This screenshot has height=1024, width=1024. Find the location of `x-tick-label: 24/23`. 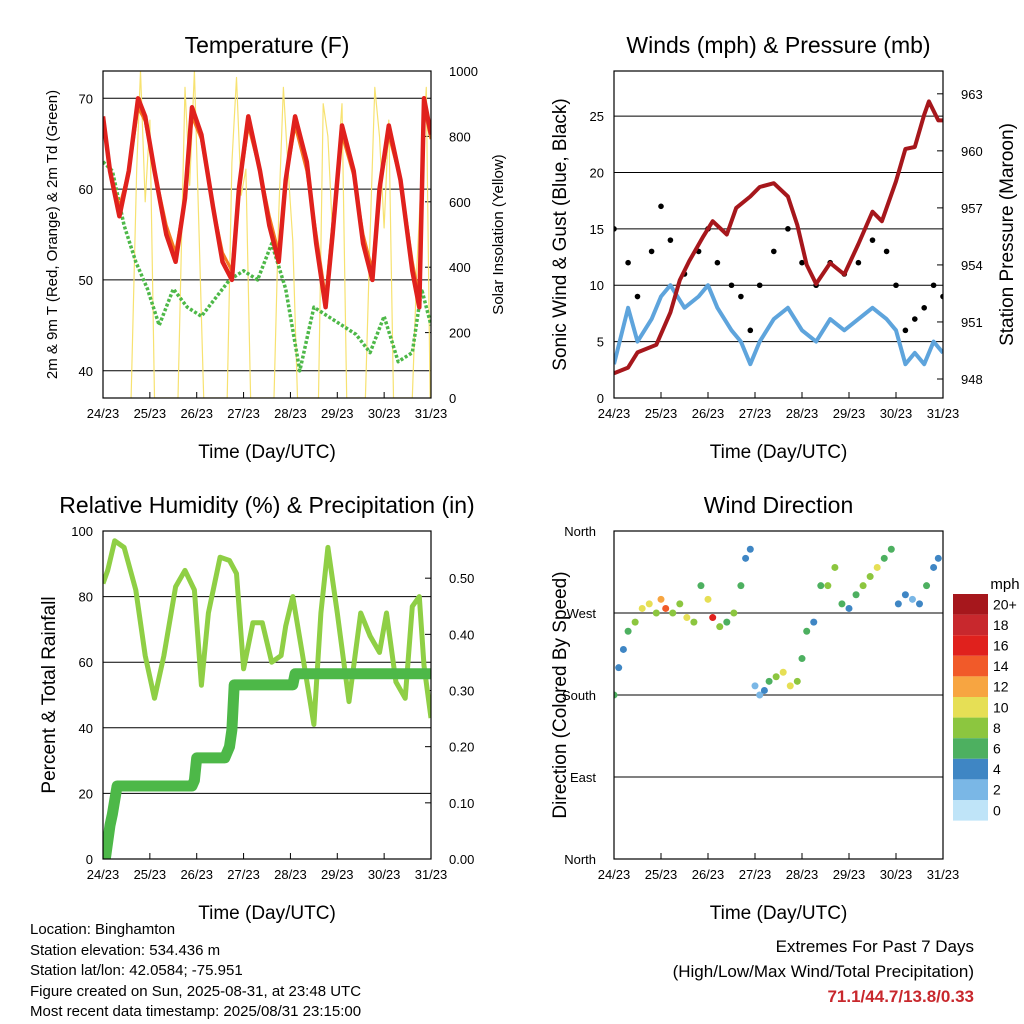

x-tick-label: 24/23 is located at coordinates (103, 413).